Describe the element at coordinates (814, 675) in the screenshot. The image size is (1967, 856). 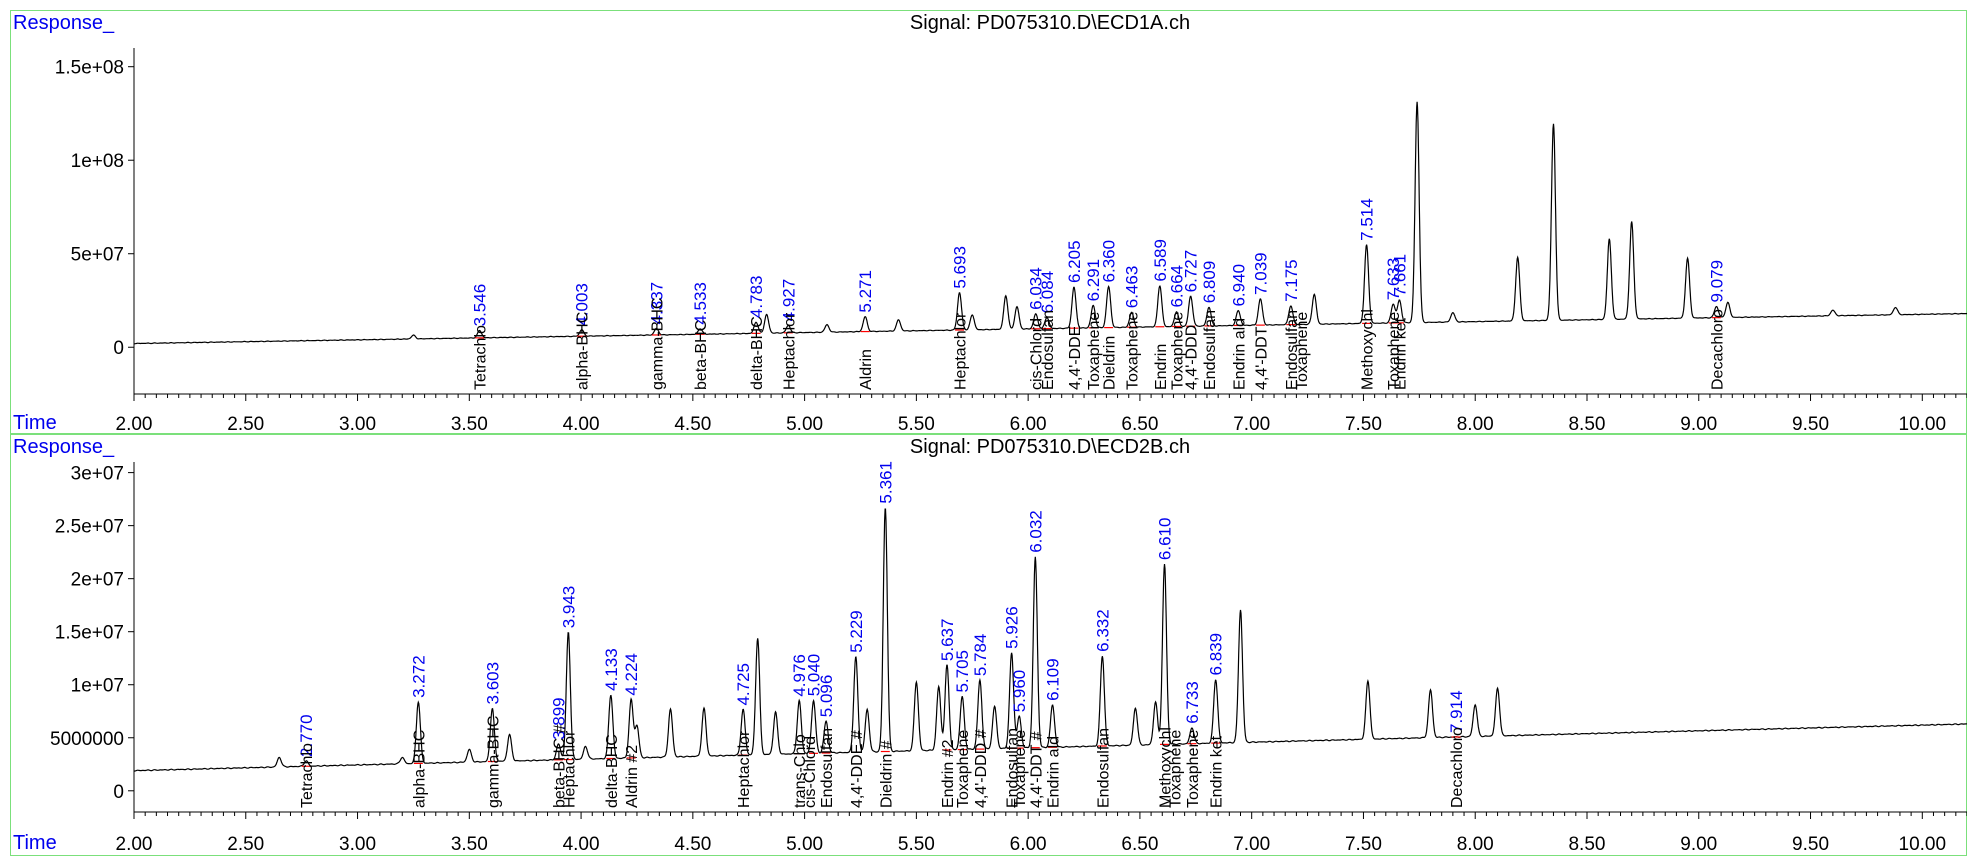
I see `panel2-rt-label: 5.040` at that location.